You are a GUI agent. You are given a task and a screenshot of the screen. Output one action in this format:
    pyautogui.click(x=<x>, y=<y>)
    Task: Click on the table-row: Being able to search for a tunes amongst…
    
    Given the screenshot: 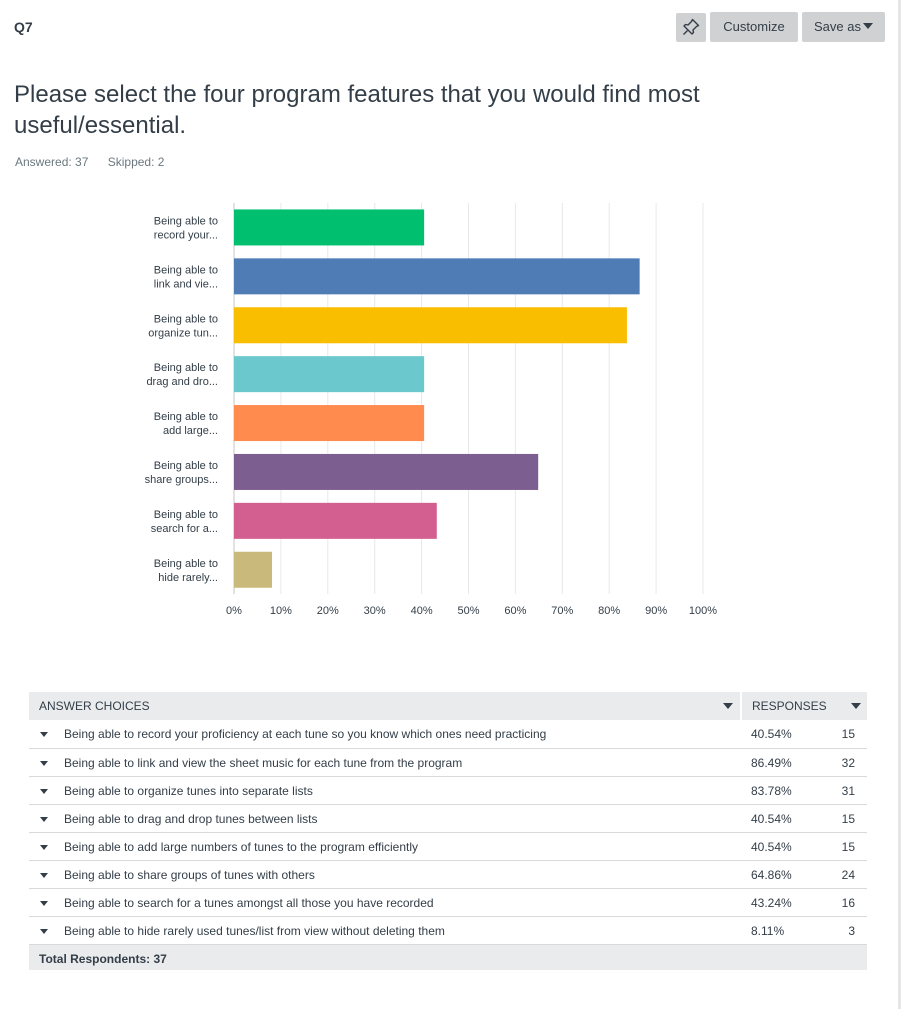 What is the action you would take?
    pyautogui.click(x=448, y=902)
    